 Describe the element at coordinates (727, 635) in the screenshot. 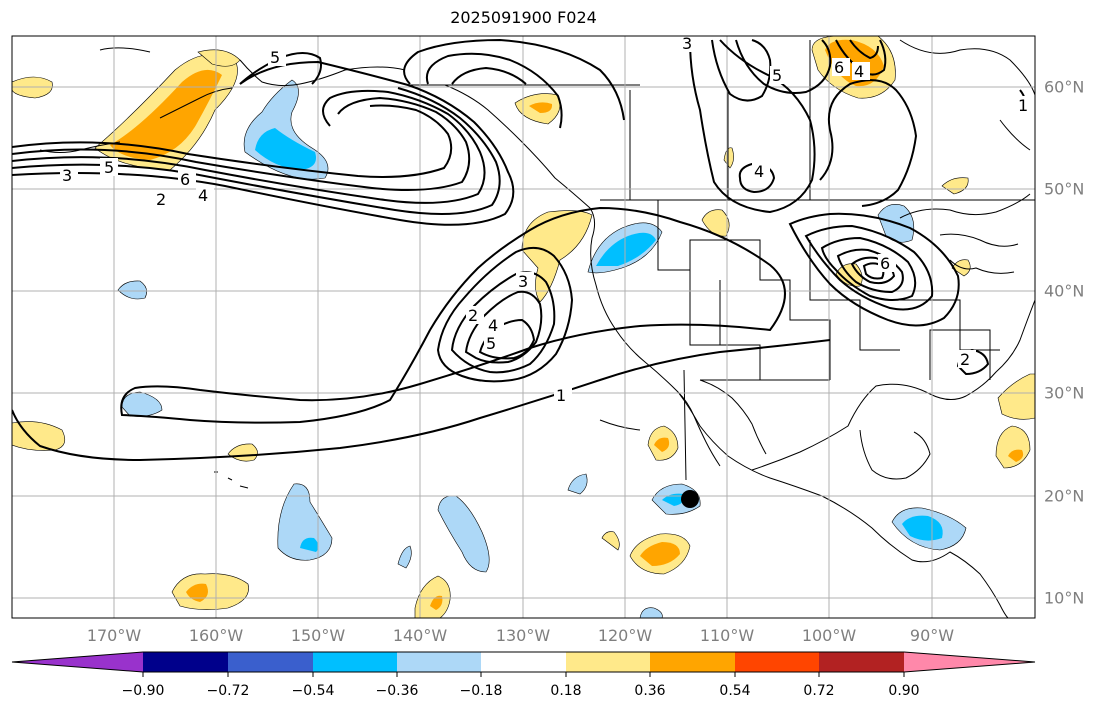

I see `longitude-label: 110°W` at that location.